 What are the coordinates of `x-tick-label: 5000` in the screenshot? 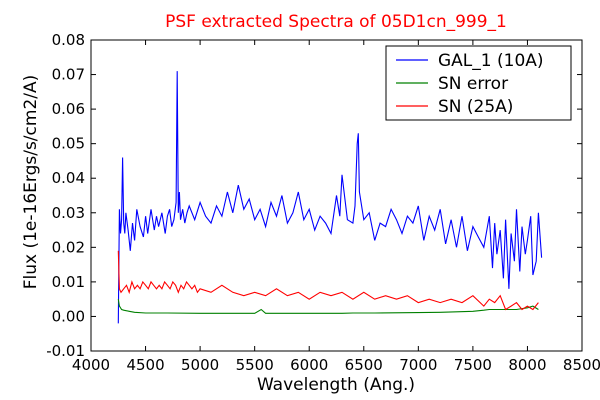 It's located at (200, 365).